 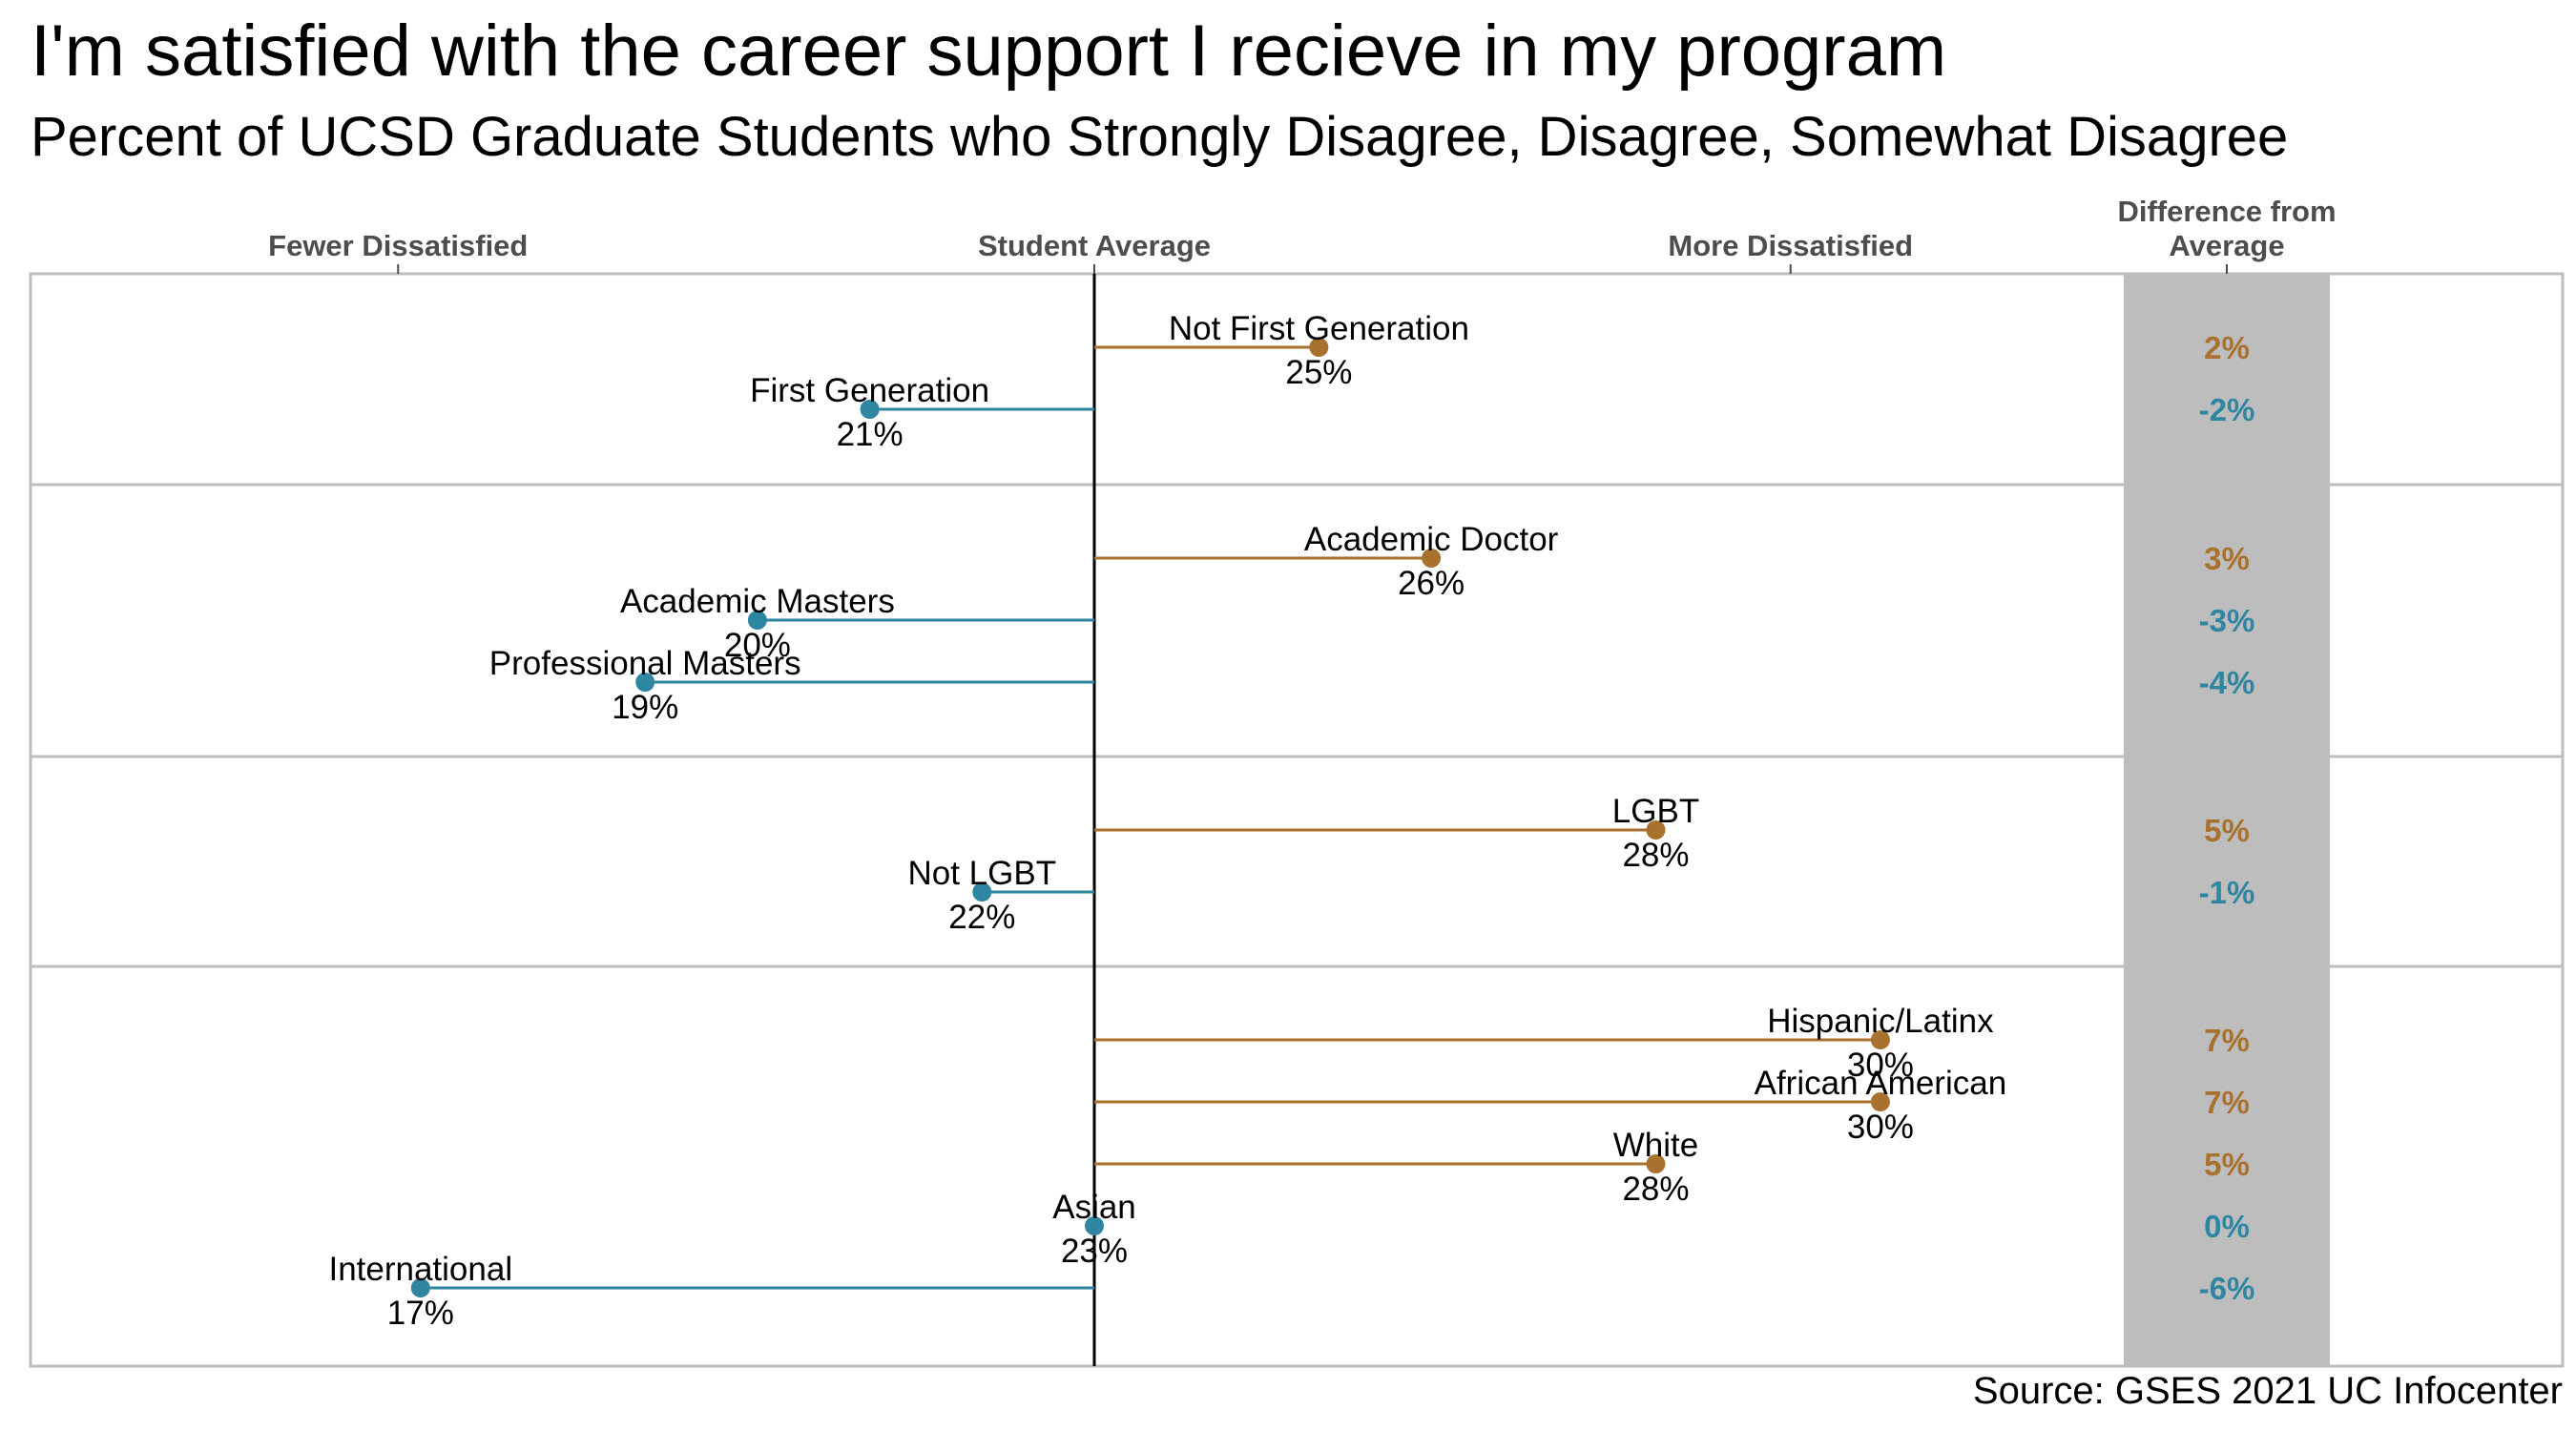 What do you see at coordinates (2227, 558) in the screenshot?
I see `diff-value-label: 3%` at bounding box center [2227, 558].